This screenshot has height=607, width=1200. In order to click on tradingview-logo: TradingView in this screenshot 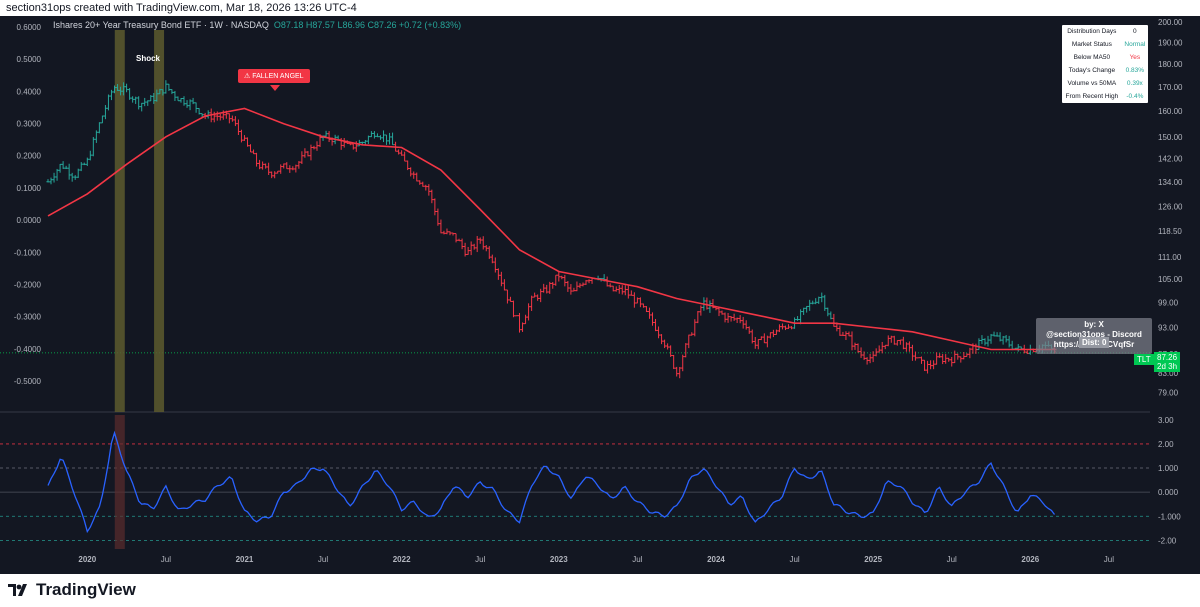, I will do `click(72, 590)`.